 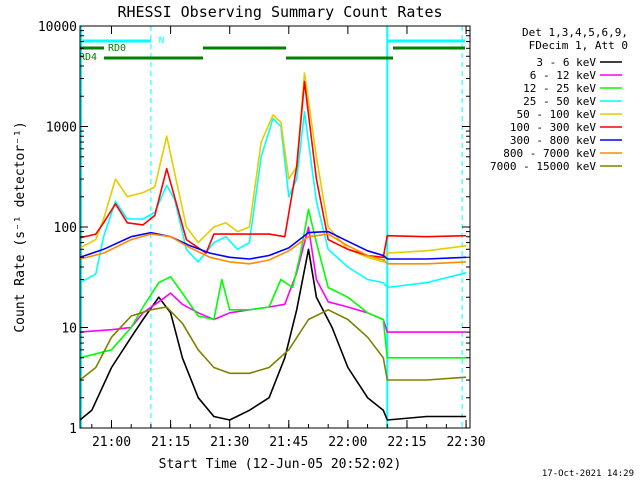 I want to click on y-tick-label: 1, so click(x=73, y=429).